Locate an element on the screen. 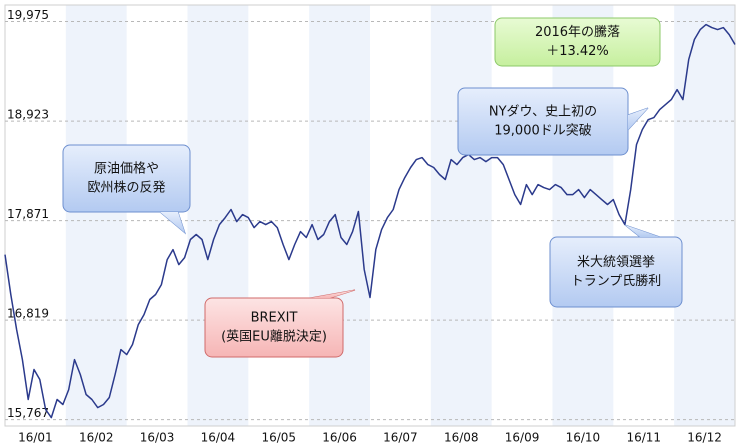 This screenshot has height=445, width=736. x-tick-label: 16/02 is located at coordinates (96, 438).